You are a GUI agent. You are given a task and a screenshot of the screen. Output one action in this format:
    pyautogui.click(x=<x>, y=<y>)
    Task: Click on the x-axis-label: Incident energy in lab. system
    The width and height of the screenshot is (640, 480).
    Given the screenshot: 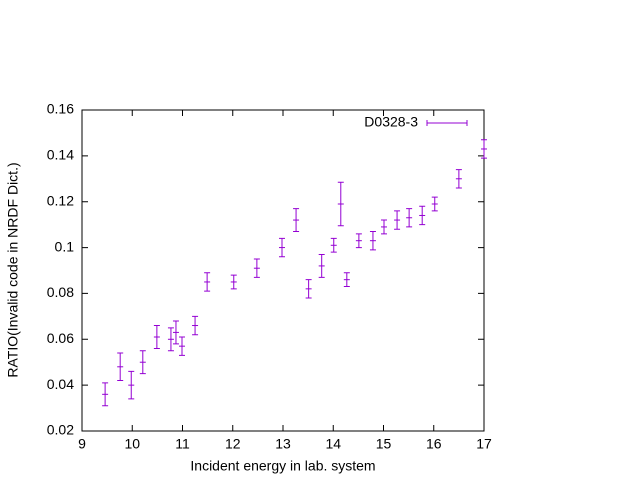 What is the action you would take?
    pyautogui.click(x=282, y=466)
    